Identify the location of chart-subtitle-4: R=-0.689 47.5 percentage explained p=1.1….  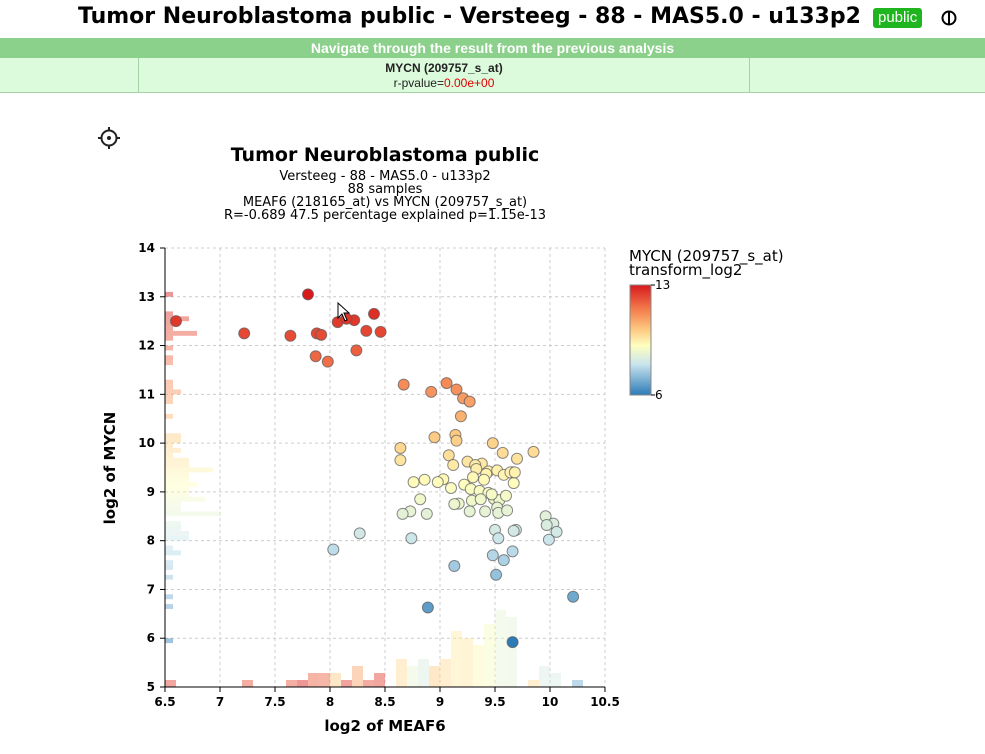
(385, 215).